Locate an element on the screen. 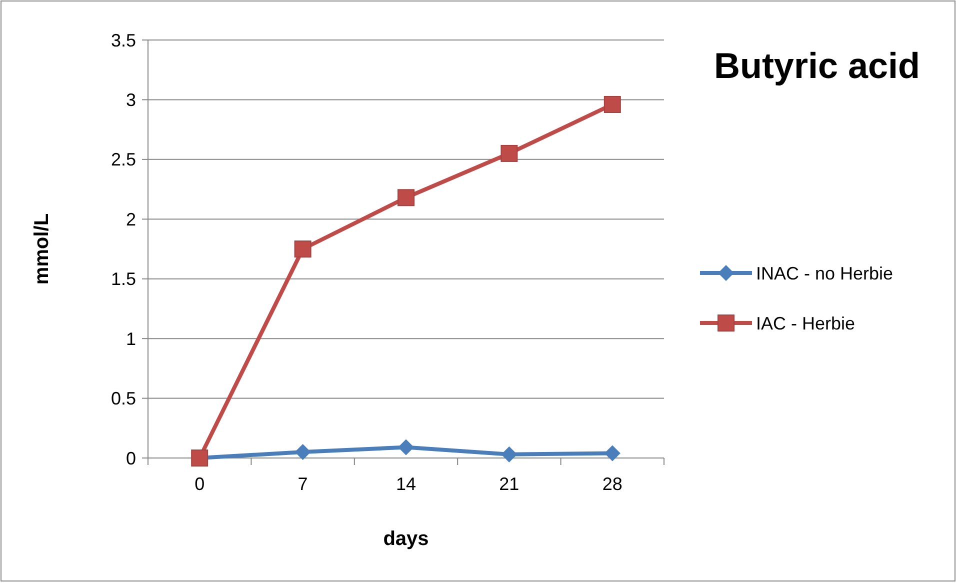 The image size is (957, 583). y-tick-label: 0 is located at coordinates (131, 458).